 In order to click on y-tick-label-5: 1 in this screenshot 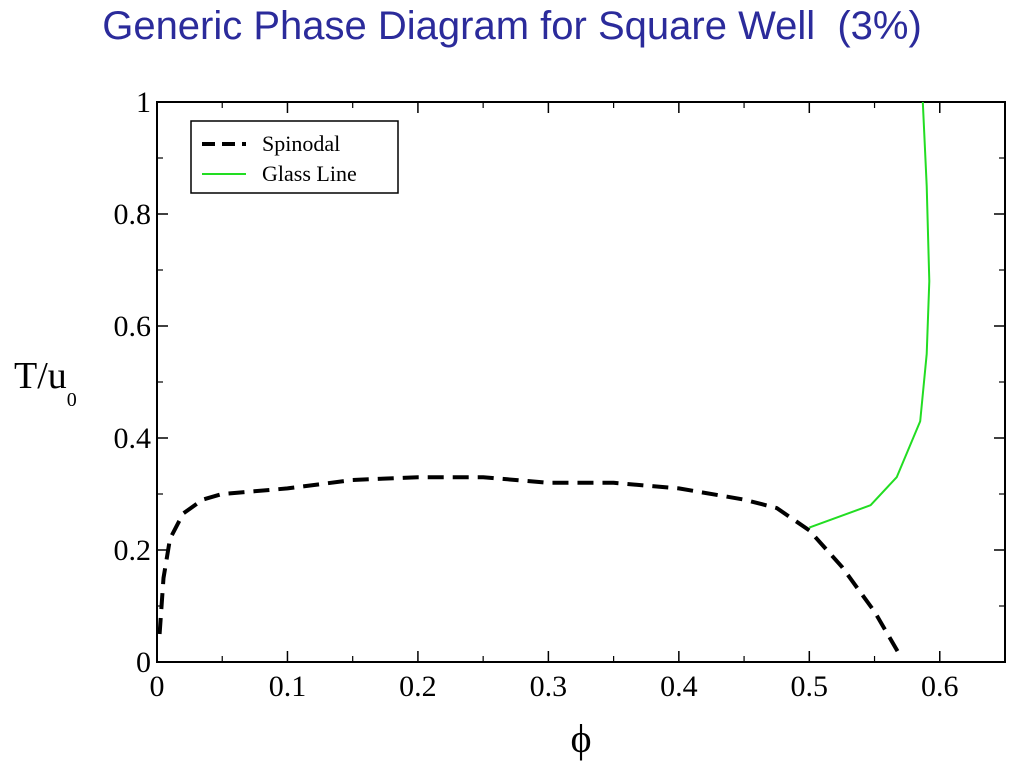, I will do `click(143, 102)`.